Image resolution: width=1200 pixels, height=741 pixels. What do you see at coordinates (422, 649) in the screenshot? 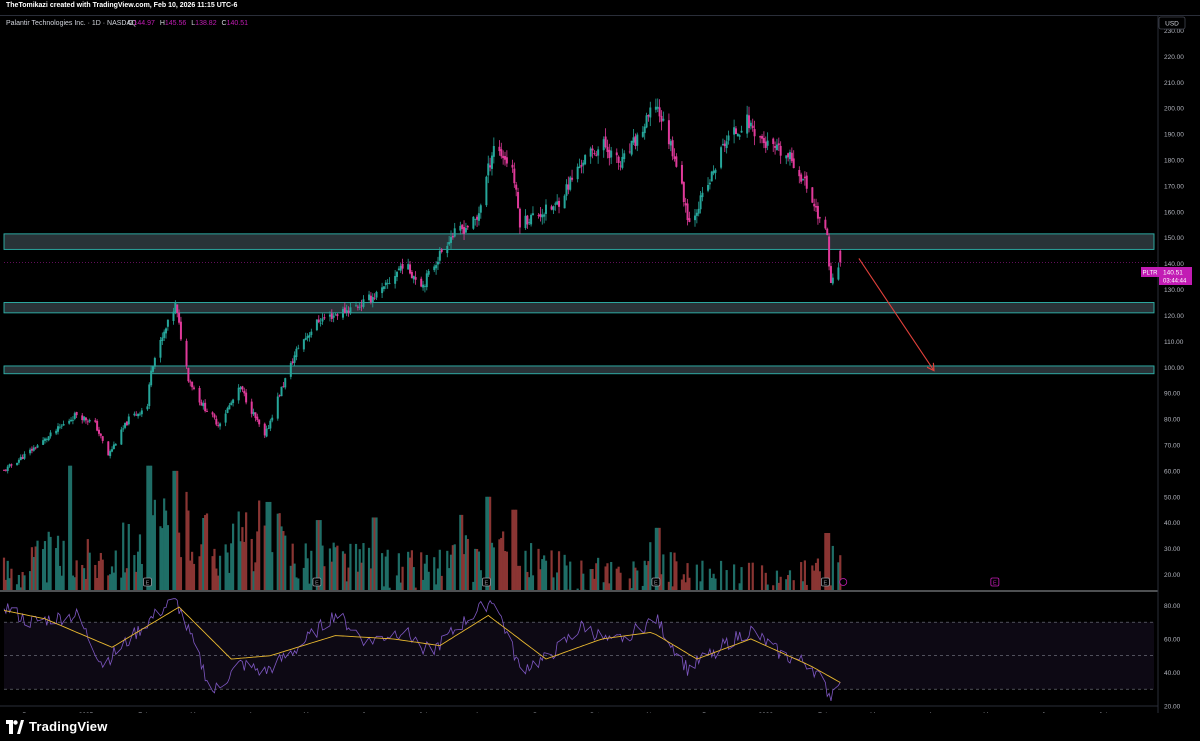
I see `rsi-line` at bounding box center [422, 649].